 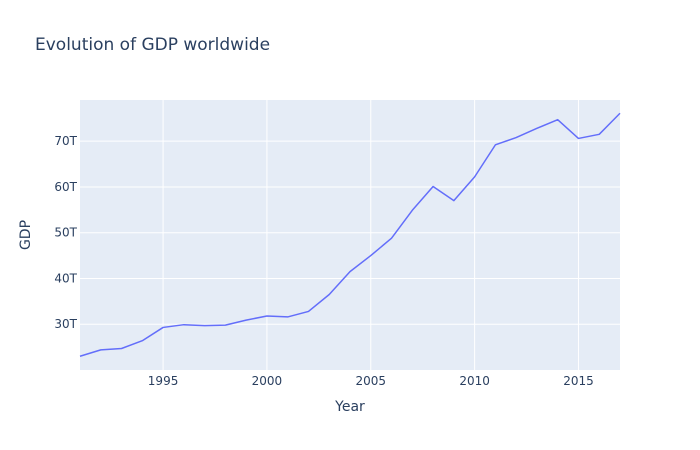 I want to click on x-tick-label: 2000, so click(x=267, y=381).